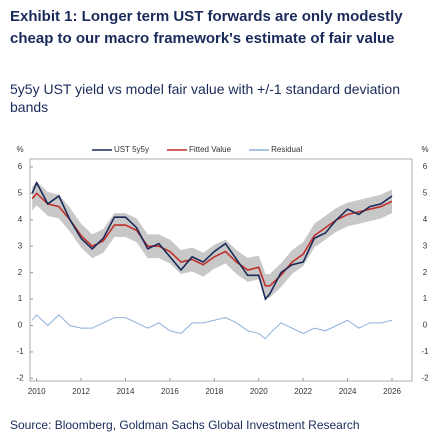  I want to click on y2-tick-label: -2, so click(425, 377).